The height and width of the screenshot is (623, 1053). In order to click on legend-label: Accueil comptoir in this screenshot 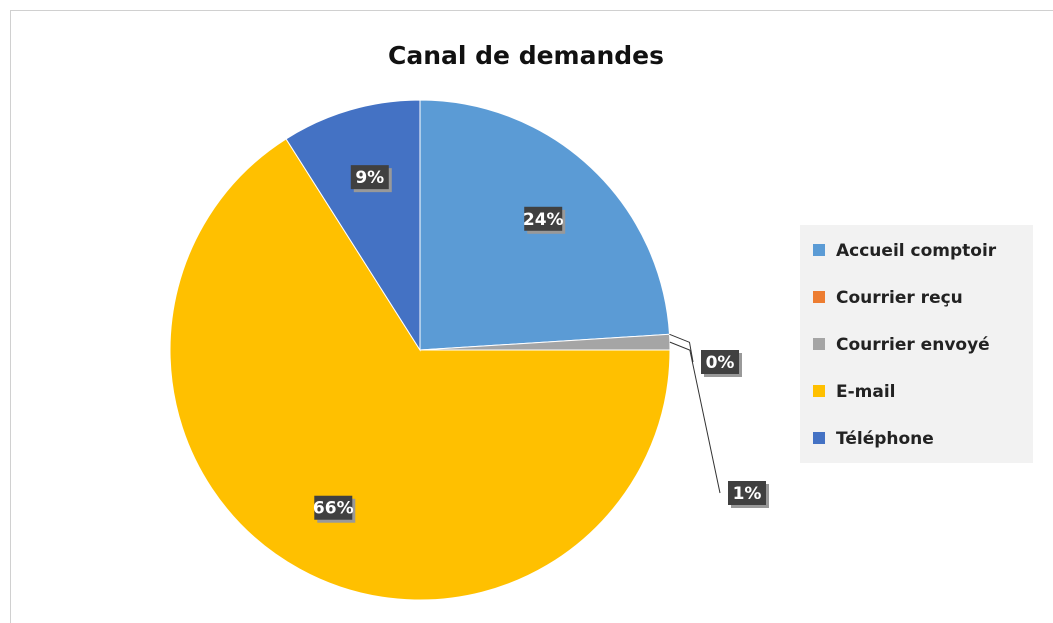, I will do `click(916, 251)`.